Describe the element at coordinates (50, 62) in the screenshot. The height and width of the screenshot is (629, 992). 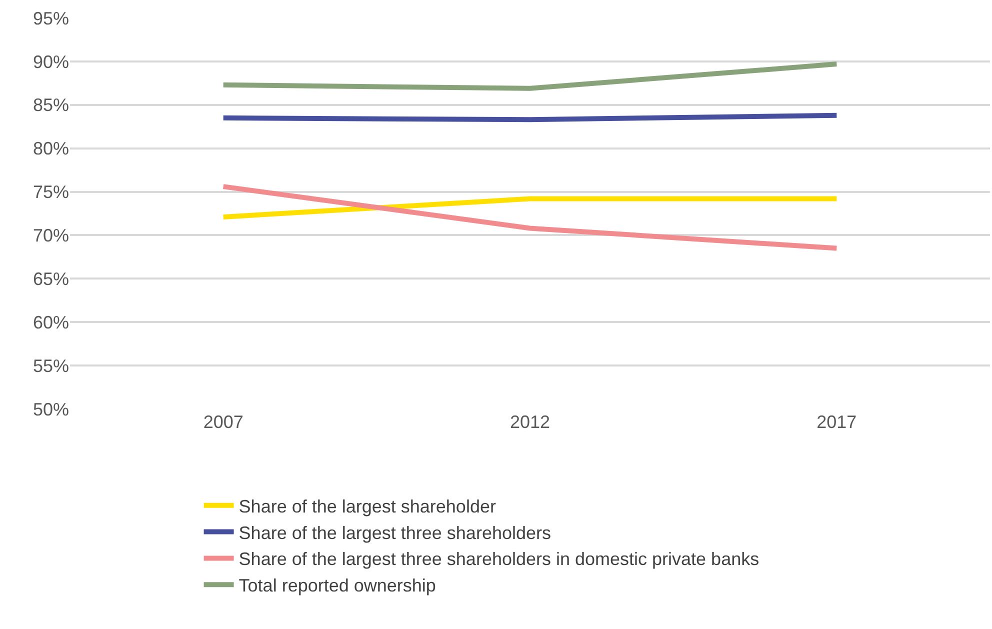
I see `y-tick-label: 90%` at that location.